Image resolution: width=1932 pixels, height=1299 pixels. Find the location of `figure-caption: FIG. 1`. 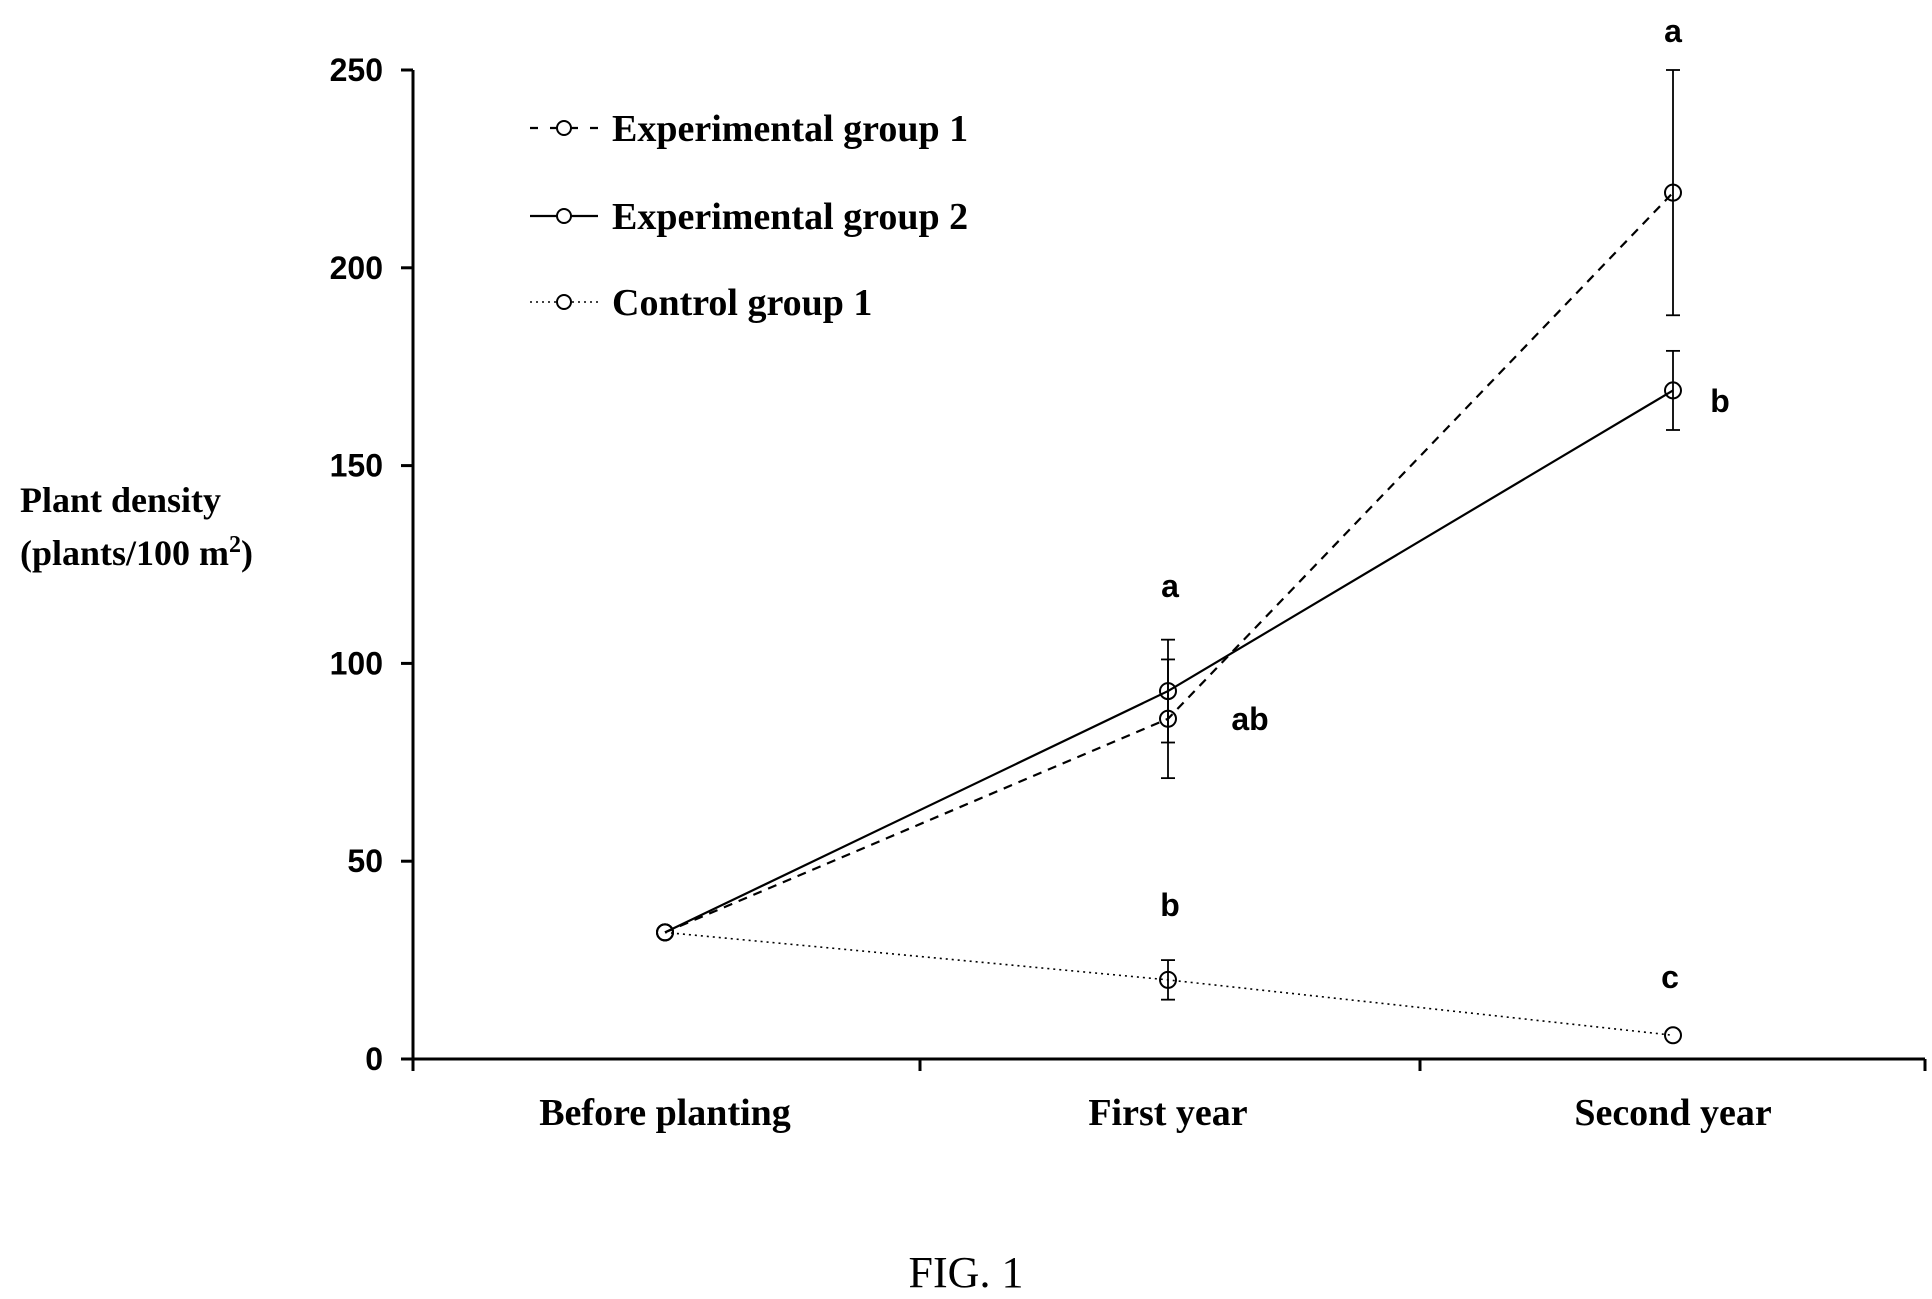

figure-caption: FIG. 1 is located at coordinates (966, 1272).